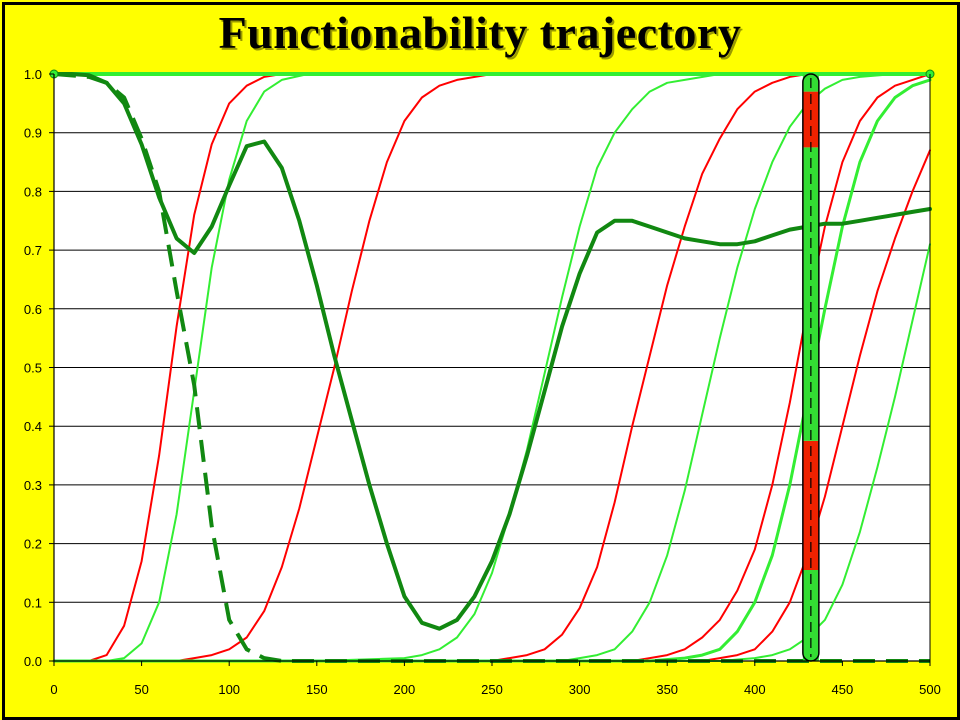 This screenshot has height=720, width=960. Describe the element at coordinates (33, 250) in the screenshot. I see `y-tick-label: 0.7` at that location.